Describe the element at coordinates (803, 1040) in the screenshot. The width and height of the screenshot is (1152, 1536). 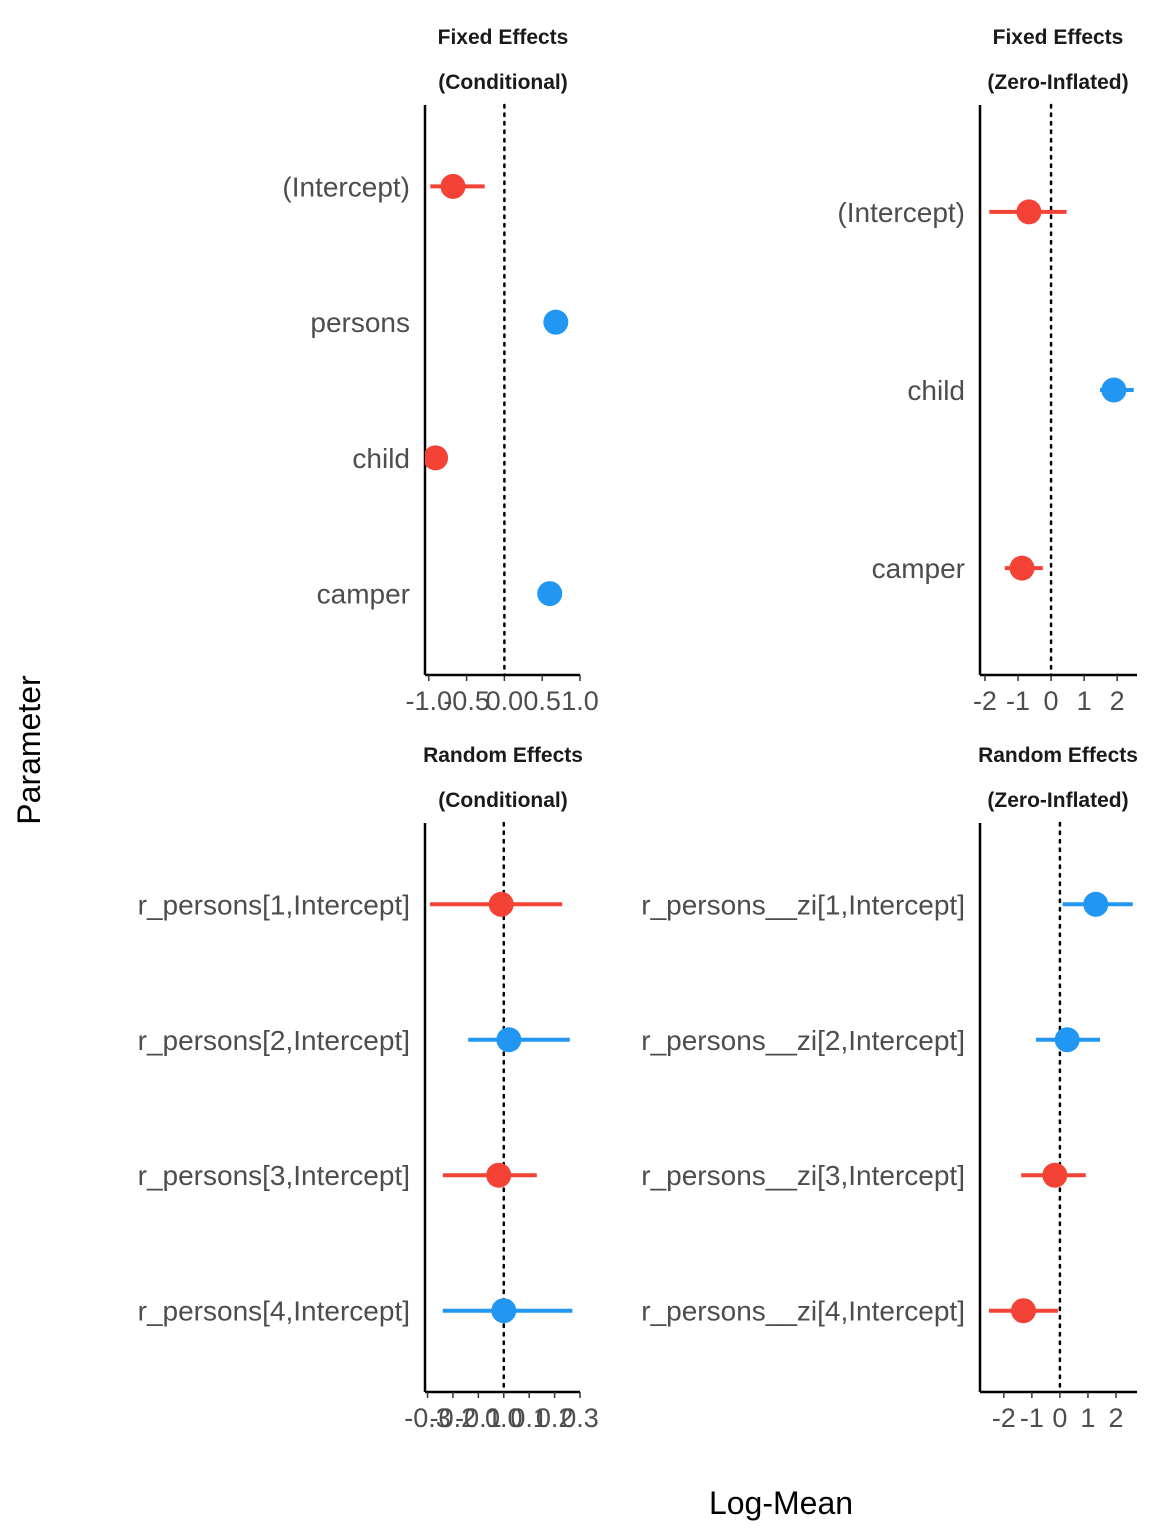
I see `parameter-label: r_persons__zi[2,Intercept]` at that location.